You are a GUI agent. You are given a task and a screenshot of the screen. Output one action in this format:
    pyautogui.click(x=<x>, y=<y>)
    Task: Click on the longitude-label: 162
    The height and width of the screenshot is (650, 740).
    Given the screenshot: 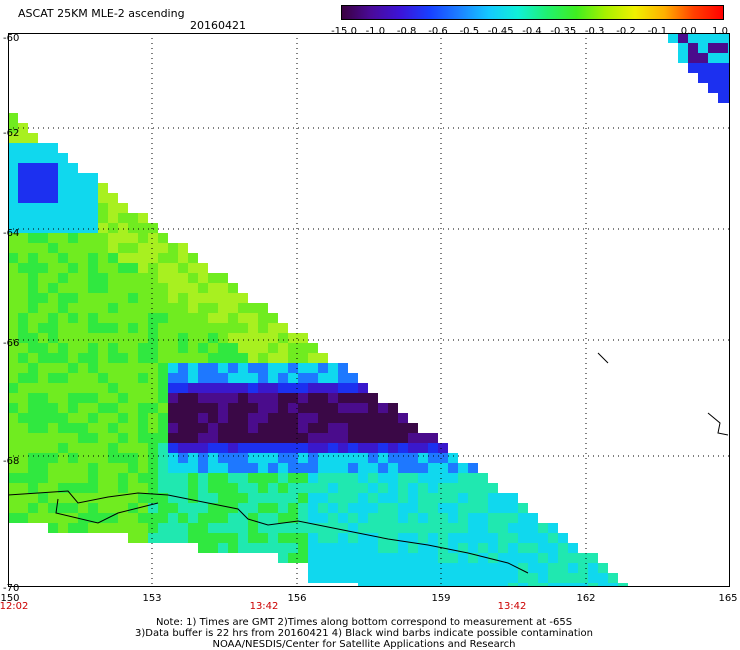 What is the action you would take?
    pyautogui.click(x=586, y=598)
    